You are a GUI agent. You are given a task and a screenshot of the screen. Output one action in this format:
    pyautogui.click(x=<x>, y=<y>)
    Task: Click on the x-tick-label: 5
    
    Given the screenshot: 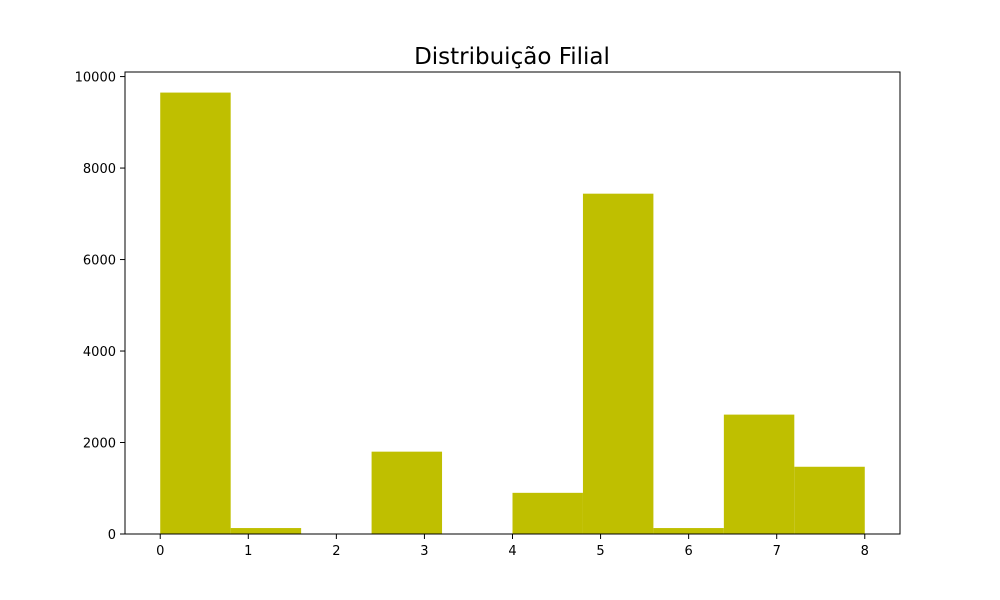 What is the action you would take?
    pyautogui.click(x=600, y=551)
    